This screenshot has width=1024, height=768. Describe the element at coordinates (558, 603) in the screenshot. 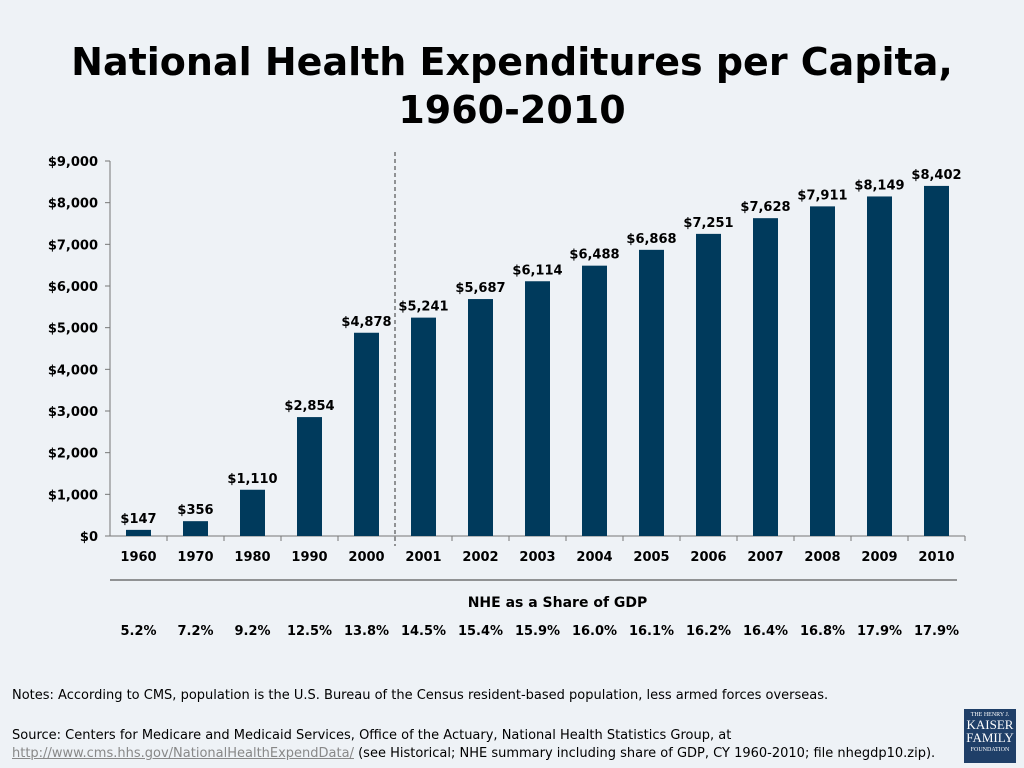

I see `gdp-share-label: NHE as a Share of GDP` at that location.